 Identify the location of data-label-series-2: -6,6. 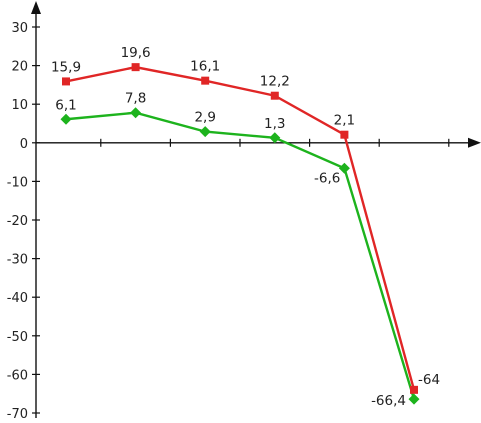
(327, 178).